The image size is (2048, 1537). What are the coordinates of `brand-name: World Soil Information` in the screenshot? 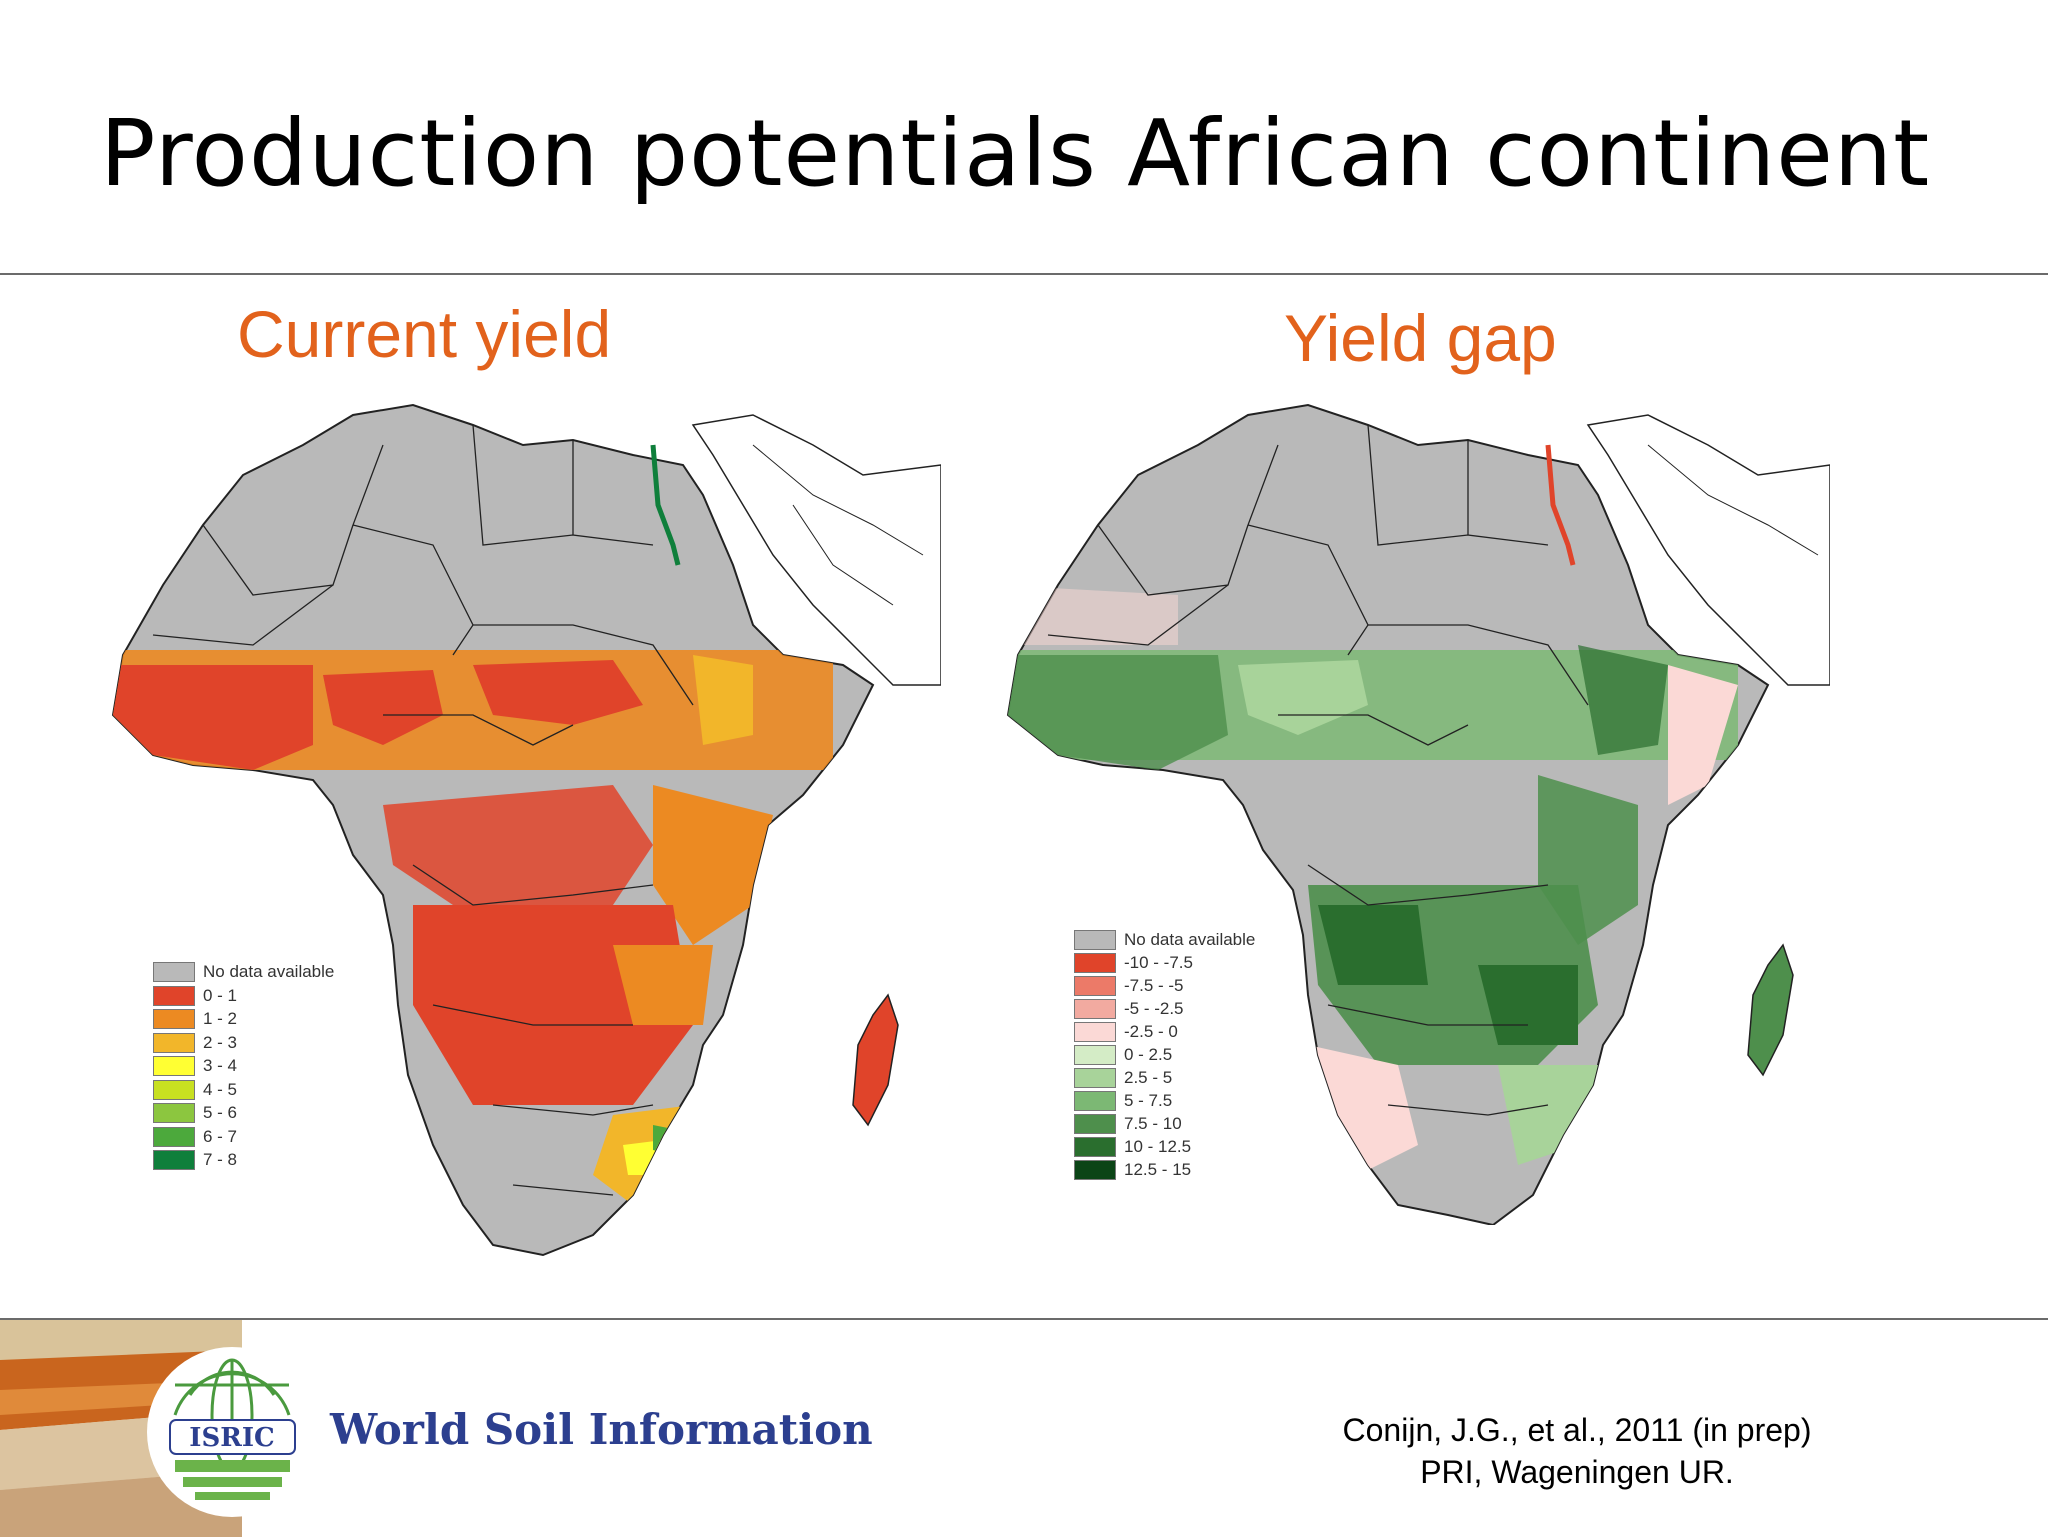 It's located at (601, 1429).